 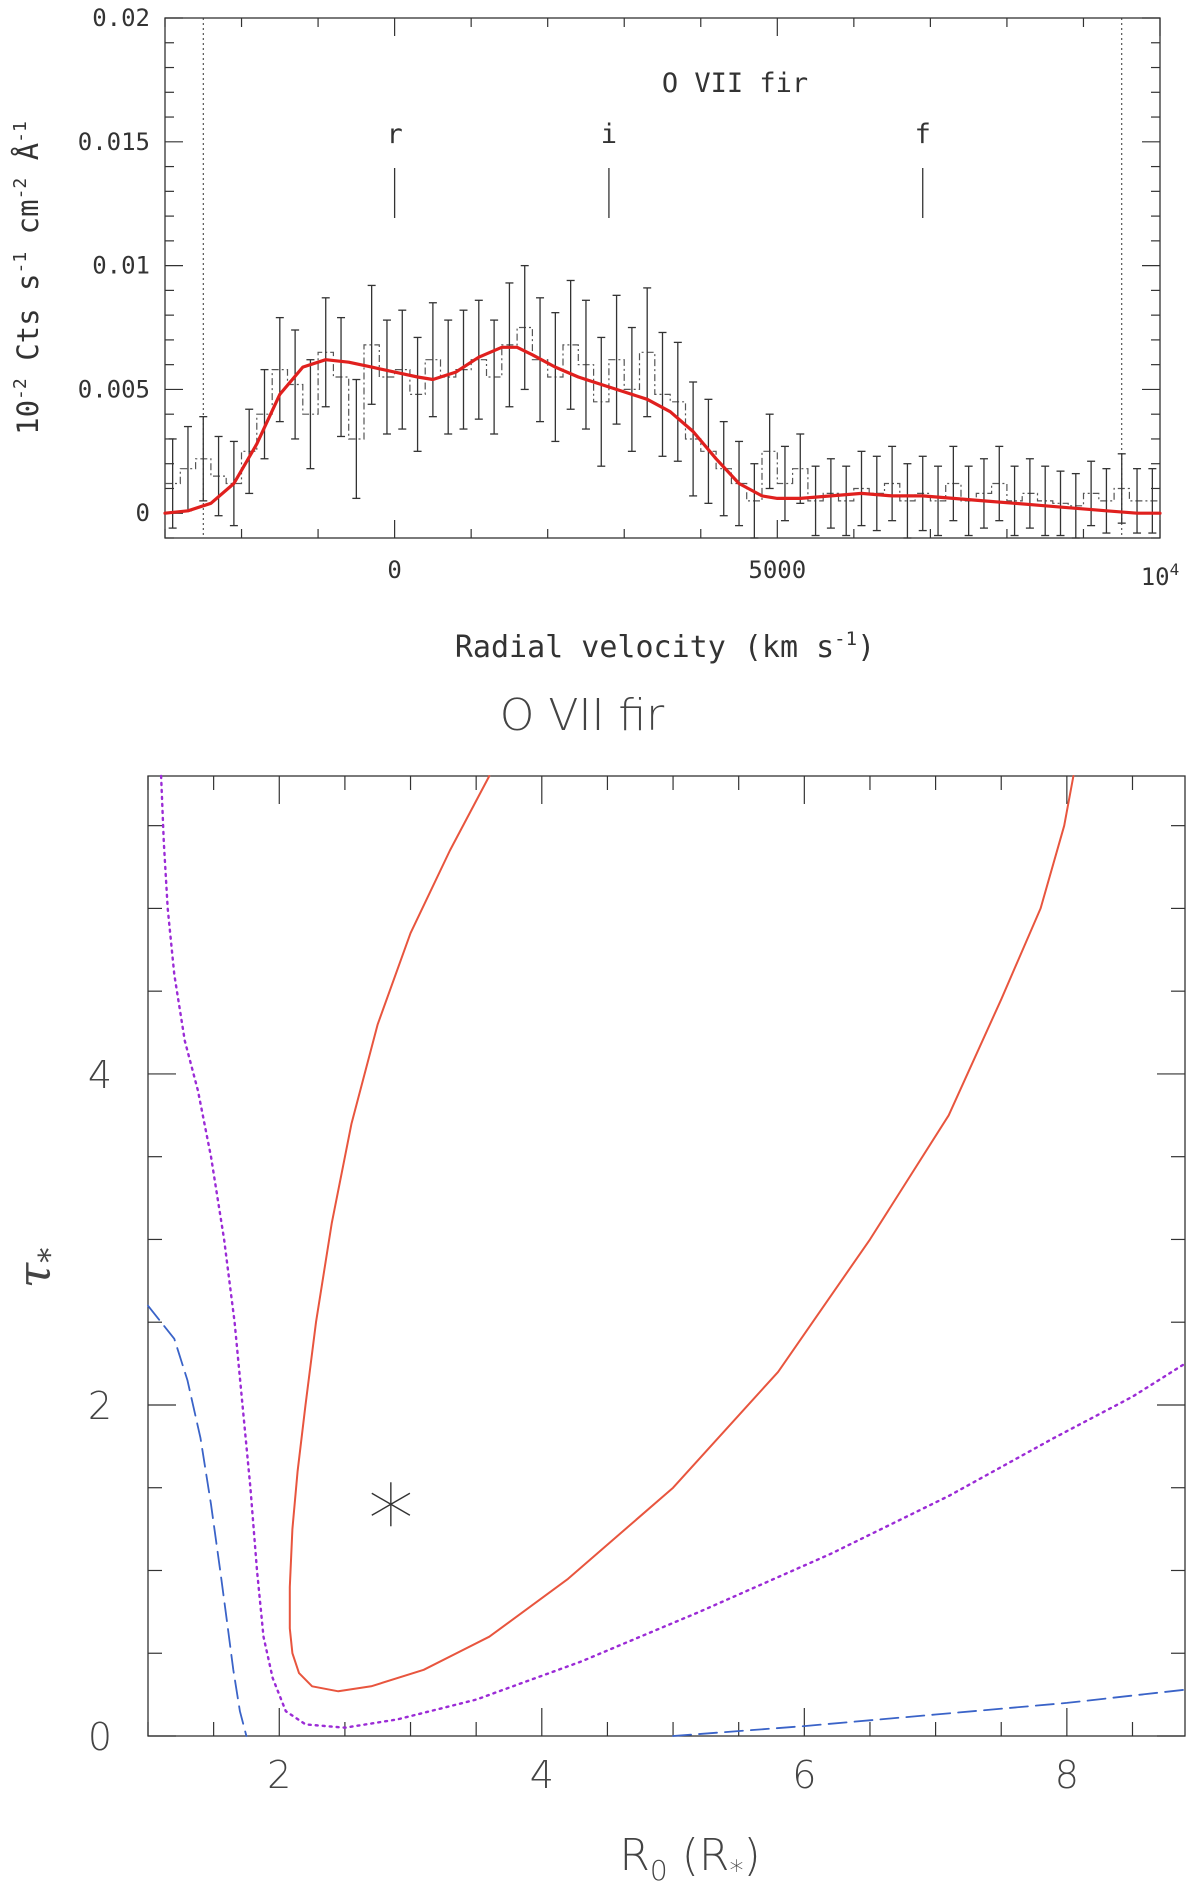 I want to click on spectrum-model-series, so click(x=662, y=430).